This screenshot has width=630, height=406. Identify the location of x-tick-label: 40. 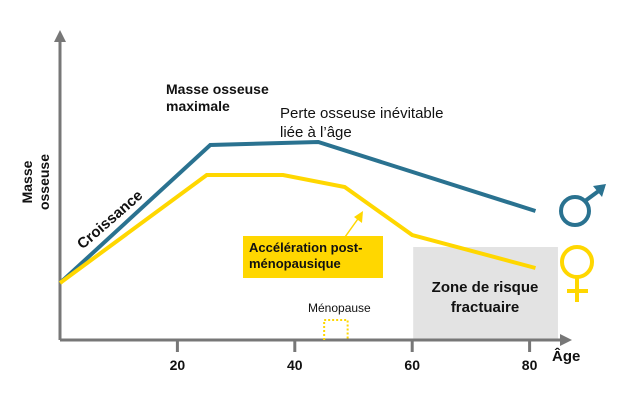
(295, 365).